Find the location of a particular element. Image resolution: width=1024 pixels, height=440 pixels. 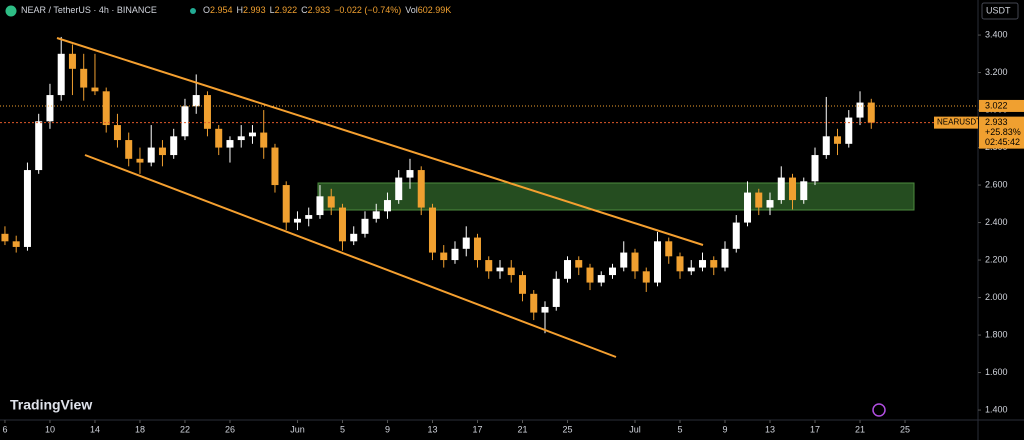

symbol: NEAR / TetherUS · 4h · BINANCE is located at coordinates (89, 10).